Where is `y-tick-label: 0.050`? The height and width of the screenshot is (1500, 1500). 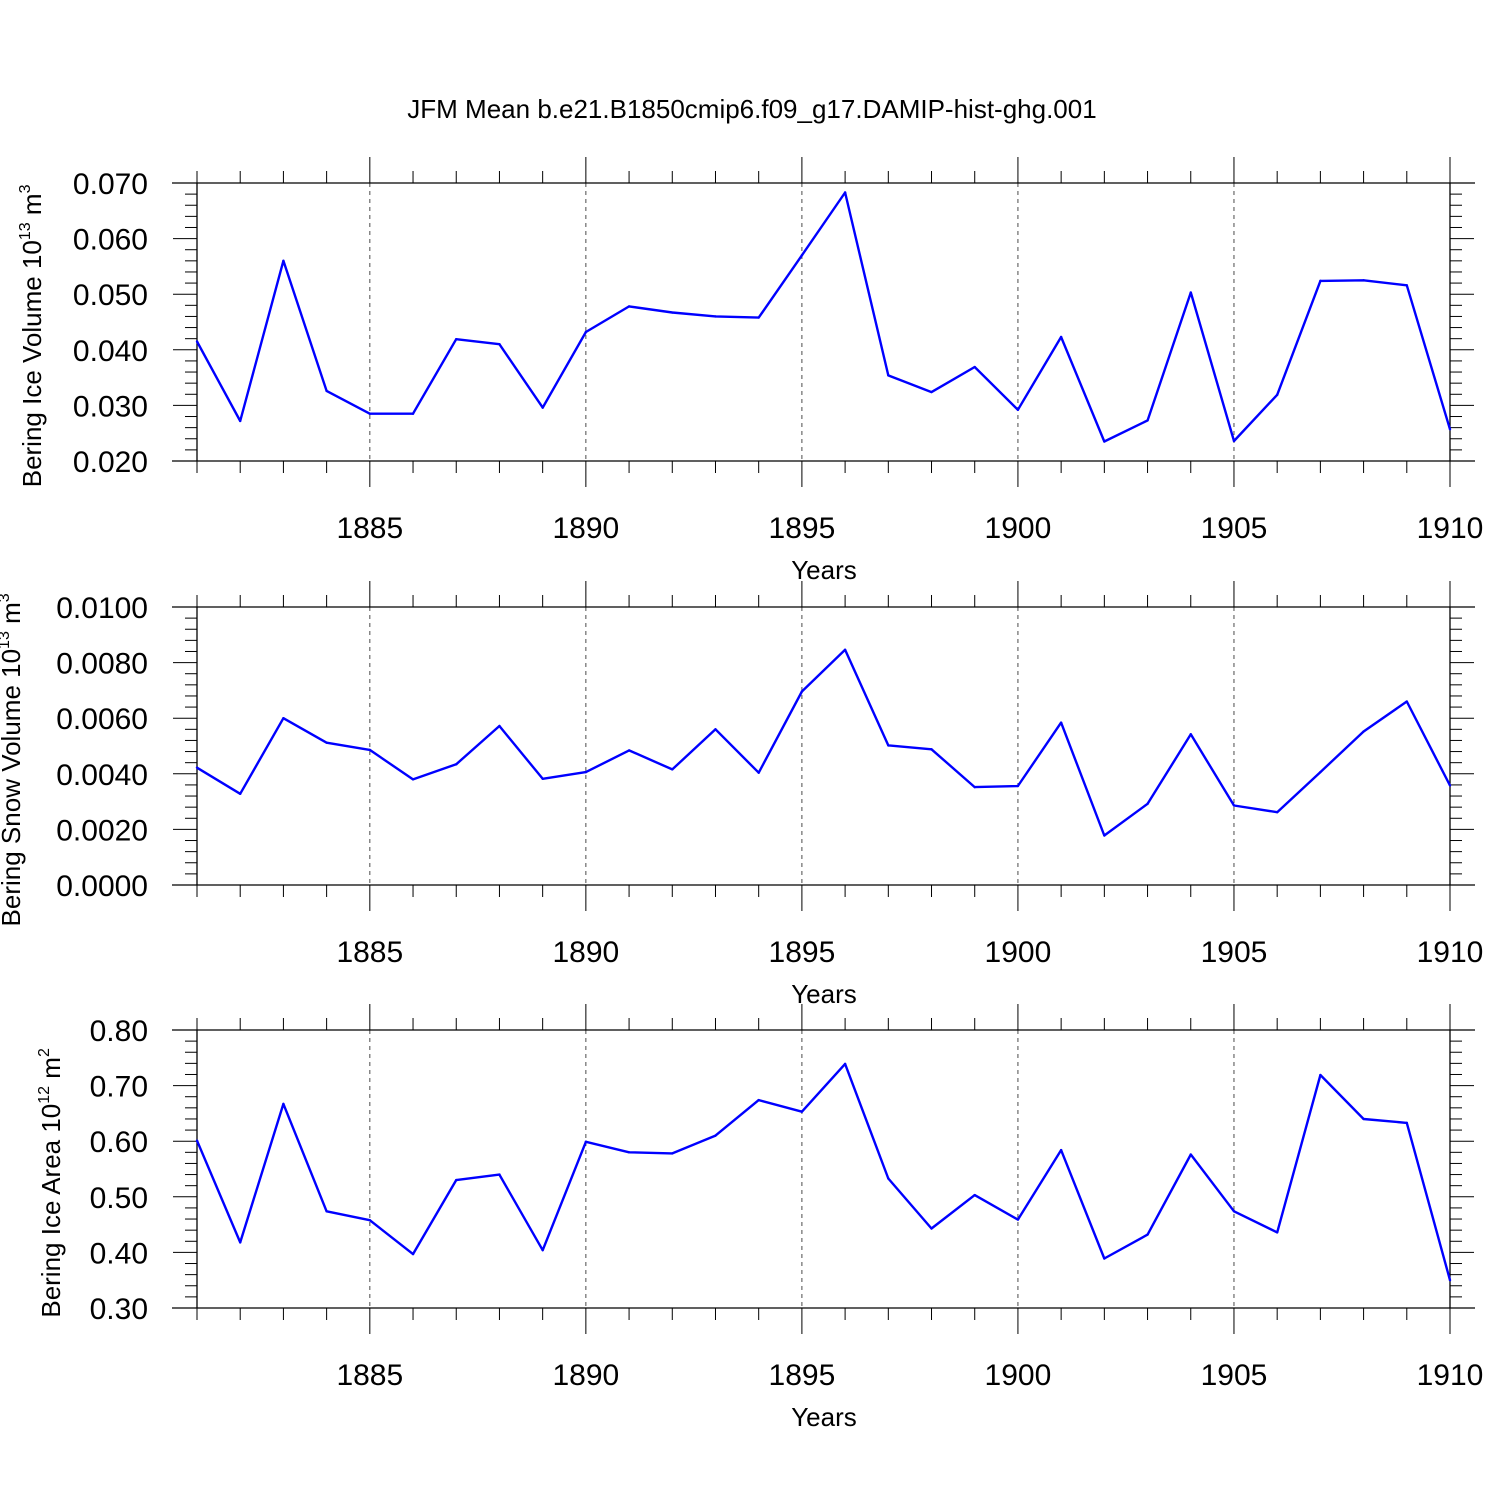
y-tick-label: 0.050 is located at coordinates (110, 295).